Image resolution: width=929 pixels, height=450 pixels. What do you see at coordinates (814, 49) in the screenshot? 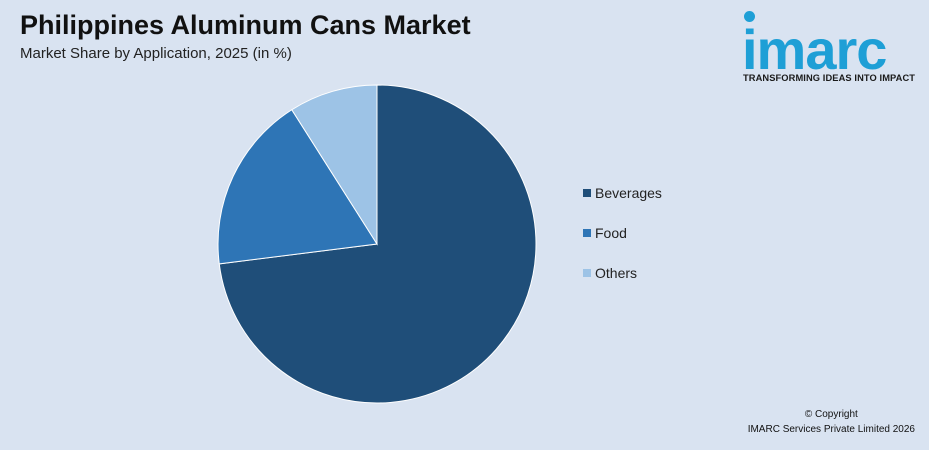
I see `logo-wordmark: imarc` at bounding box center [814, 49].